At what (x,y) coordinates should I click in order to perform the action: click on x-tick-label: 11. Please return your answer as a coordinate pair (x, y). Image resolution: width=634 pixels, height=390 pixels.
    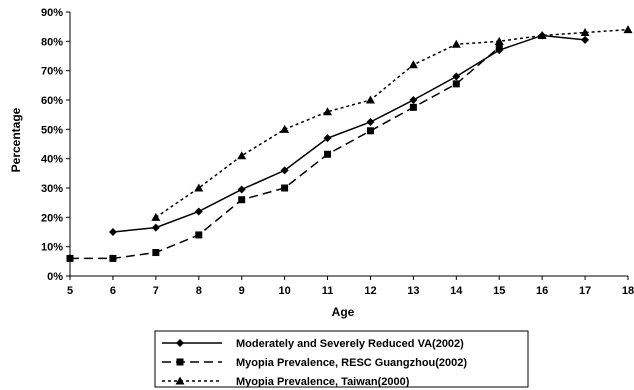
    Looking at the image, I should click on (328, 291).